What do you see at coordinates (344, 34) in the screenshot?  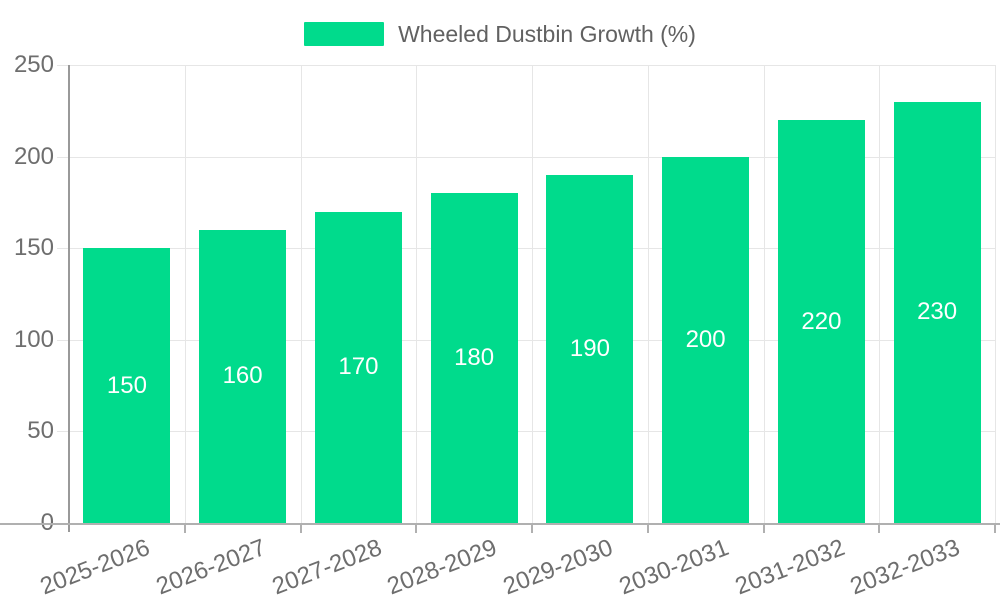 I see `legend-swatch-icon` at bounding box center [344, 34].